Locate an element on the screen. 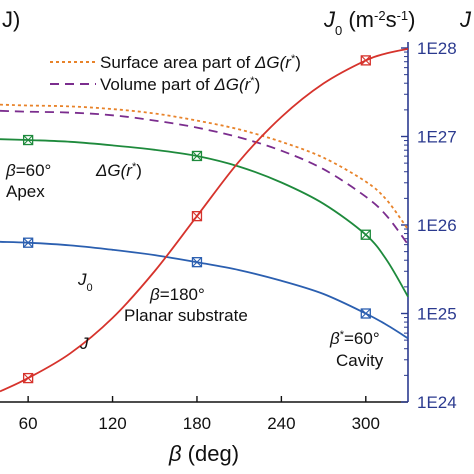 Image resolution: width=474 pixels, height=474 pixels. right-axis-sym: J is located at coordinates (329, 19).